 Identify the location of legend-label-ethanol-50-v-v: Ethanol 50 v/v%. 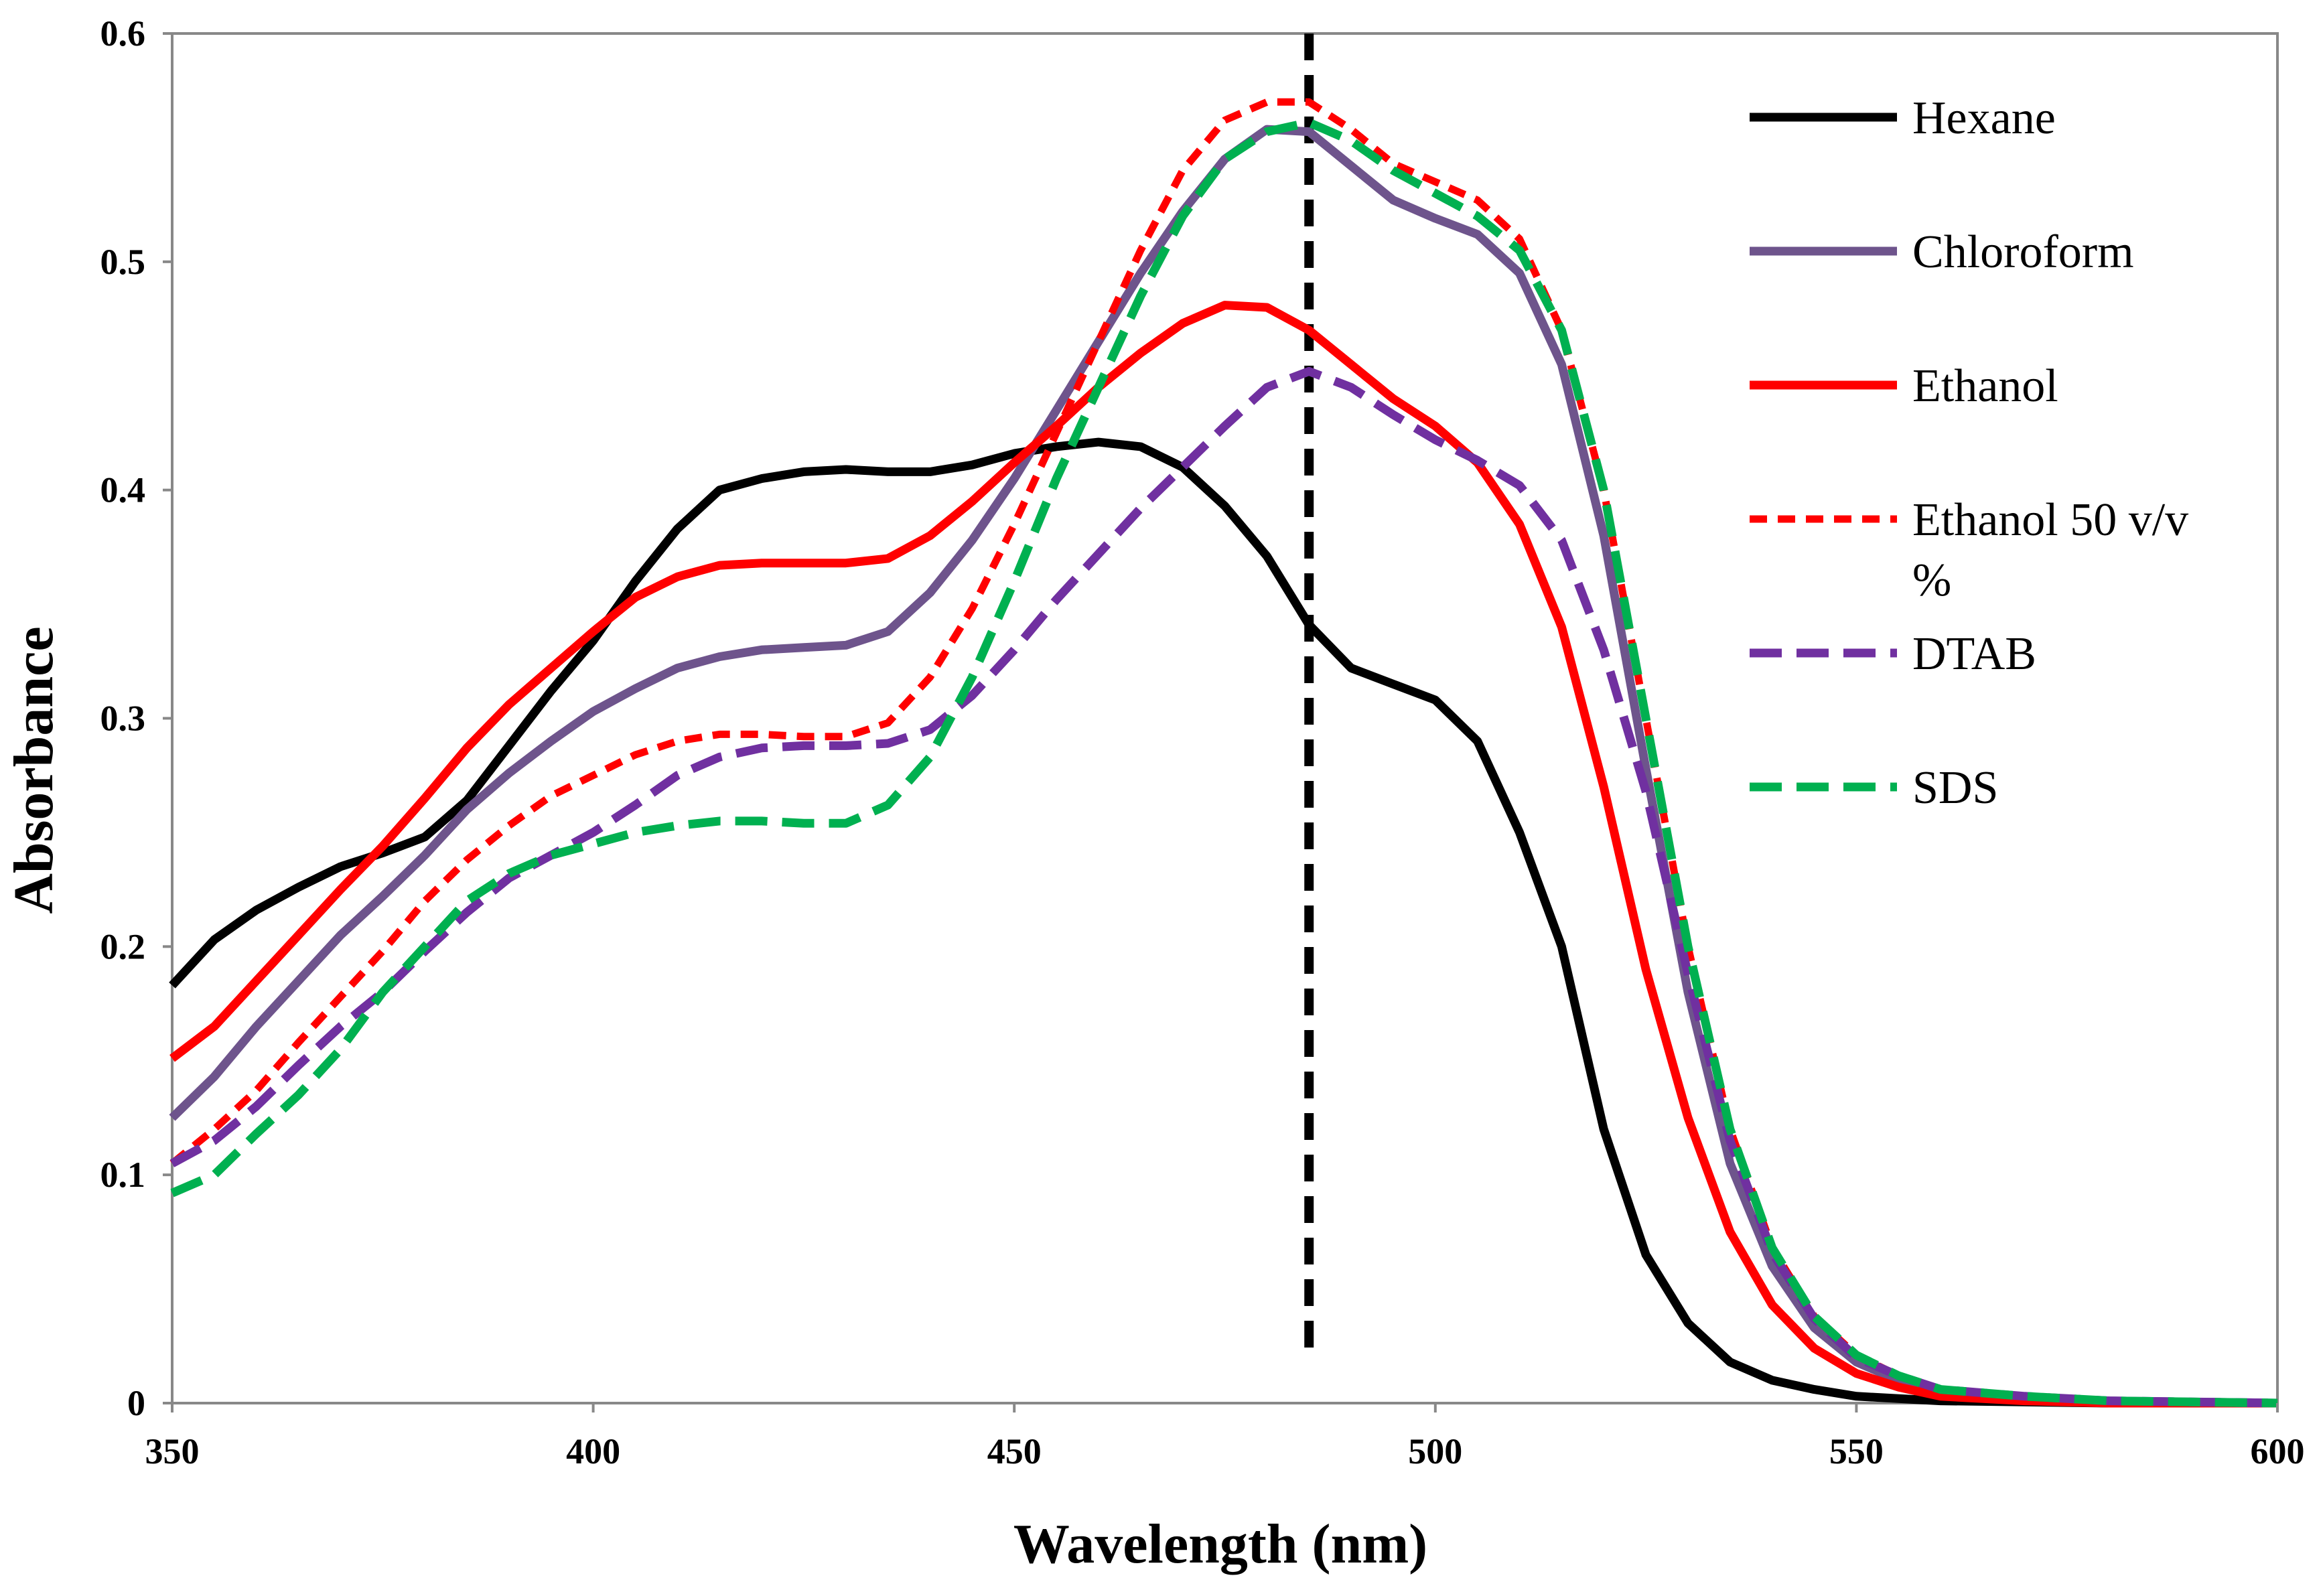
(2050, 550).